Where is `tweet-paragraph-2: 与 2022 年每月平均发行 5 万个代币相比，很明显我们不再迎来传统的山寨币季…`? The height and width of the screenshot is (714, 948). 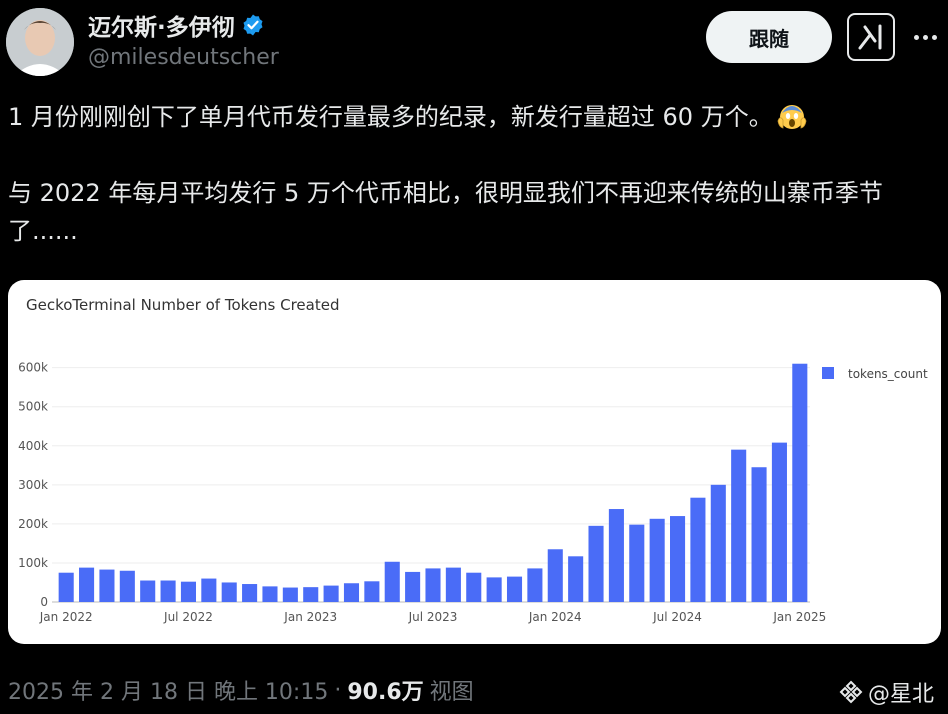 tweet-paragraph-2: 与 2022 年每月平均发行 5 万个代币相比，很明显我们不再迎来传统的山寨币季… is located at coordinates (445, 212).